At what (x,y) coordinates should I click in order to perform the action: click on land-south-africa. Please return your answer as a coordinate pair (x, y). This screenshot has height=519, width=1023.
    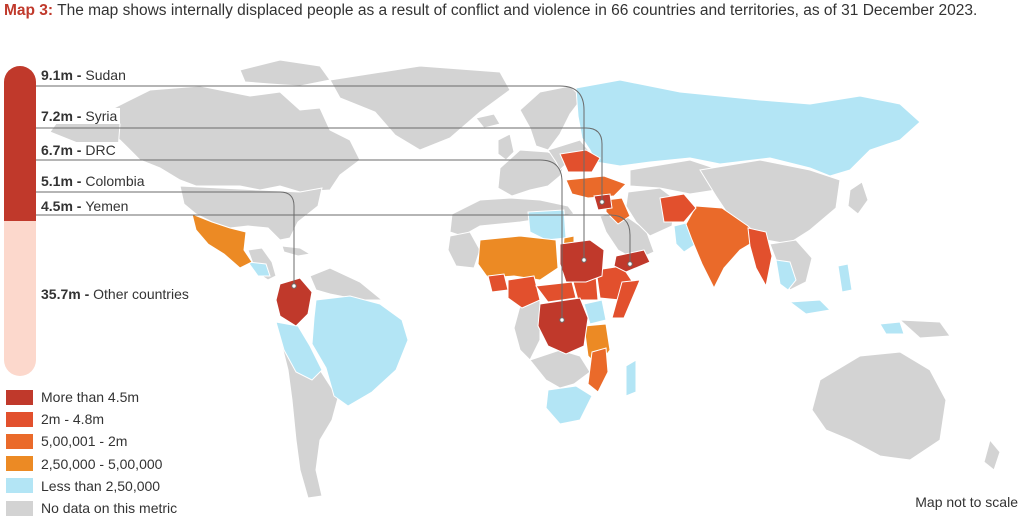
    Looking at the image, I should click on (569, 405).